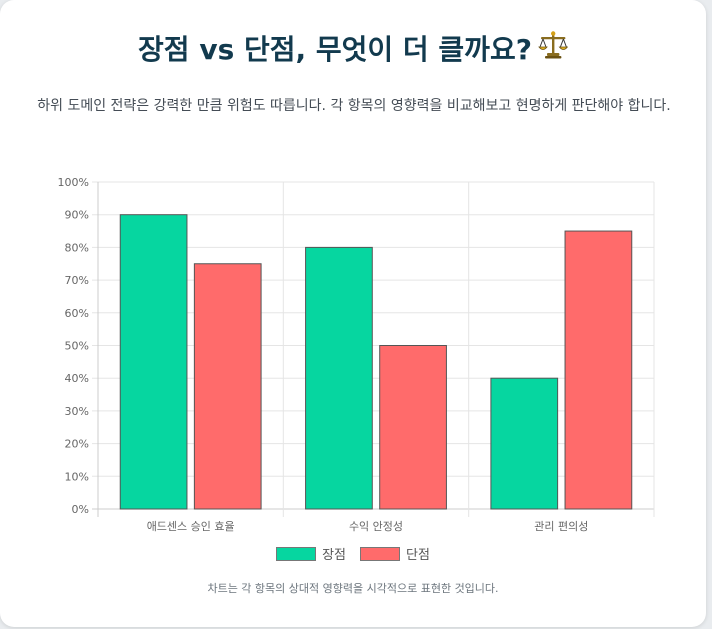  Describe the element at coordinates (335, 49) in the screenshot. I see `title-text: 장점 vs 단점, 무엇이 더 클까요?` at that location.